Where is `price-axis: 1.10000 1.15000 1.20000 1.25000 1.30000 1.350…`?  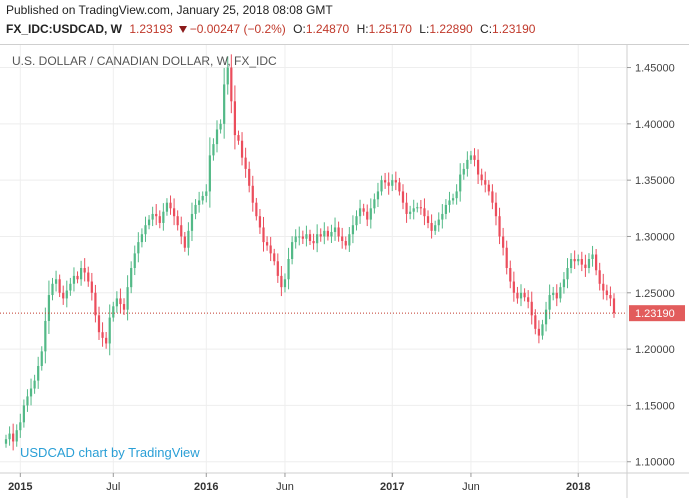
price-axis: 1.10000 1.15000 1.20000 1.25000 1.30000 1.350… is located at coordinates (651, 266).